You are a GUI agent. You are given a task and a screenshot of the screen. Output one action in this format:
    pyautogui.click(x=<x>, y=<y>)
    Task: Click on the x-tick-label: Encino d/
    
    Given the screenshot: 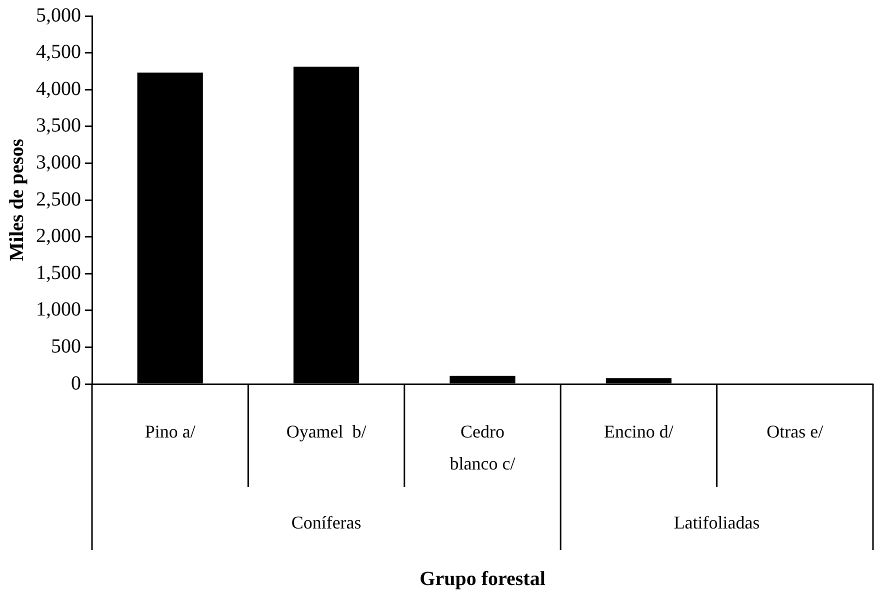 What is the action you would take?
    pyautogui.click(x=639, y=432)
    